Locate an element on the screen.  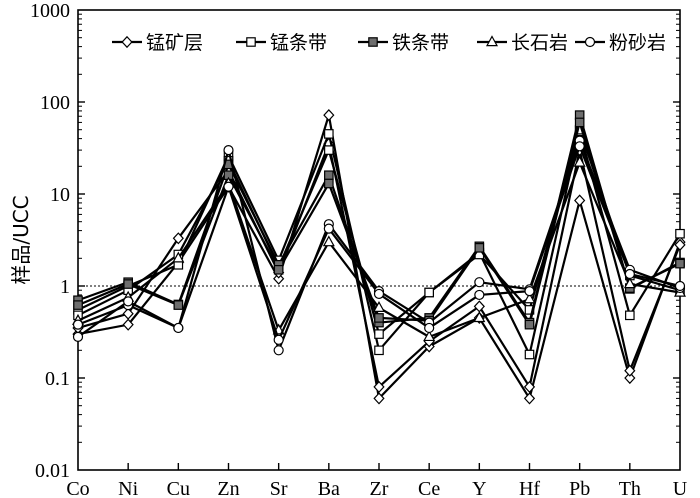
y-tick-label: 1 is located at coordinates (65, 287).